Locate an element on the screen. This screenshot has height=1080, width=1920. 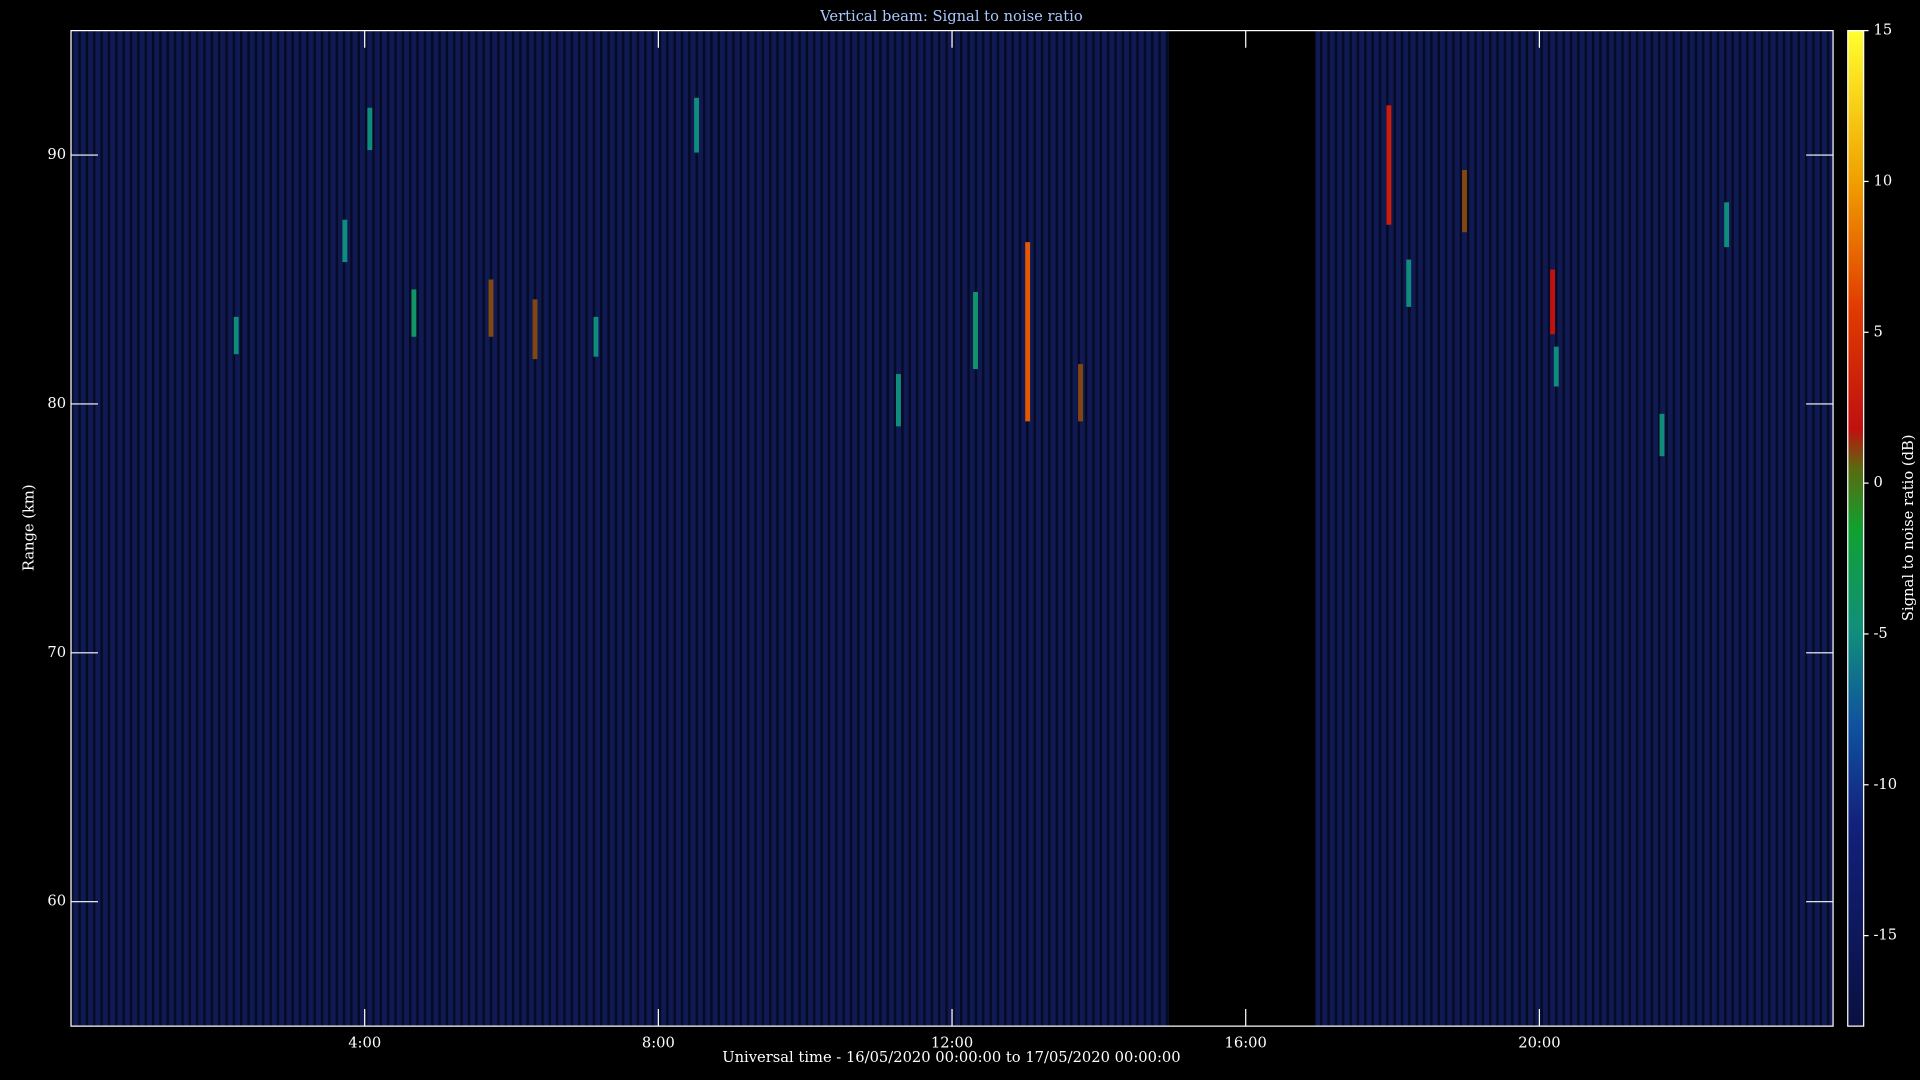
colorbar is located at coordinates (1856, 528).